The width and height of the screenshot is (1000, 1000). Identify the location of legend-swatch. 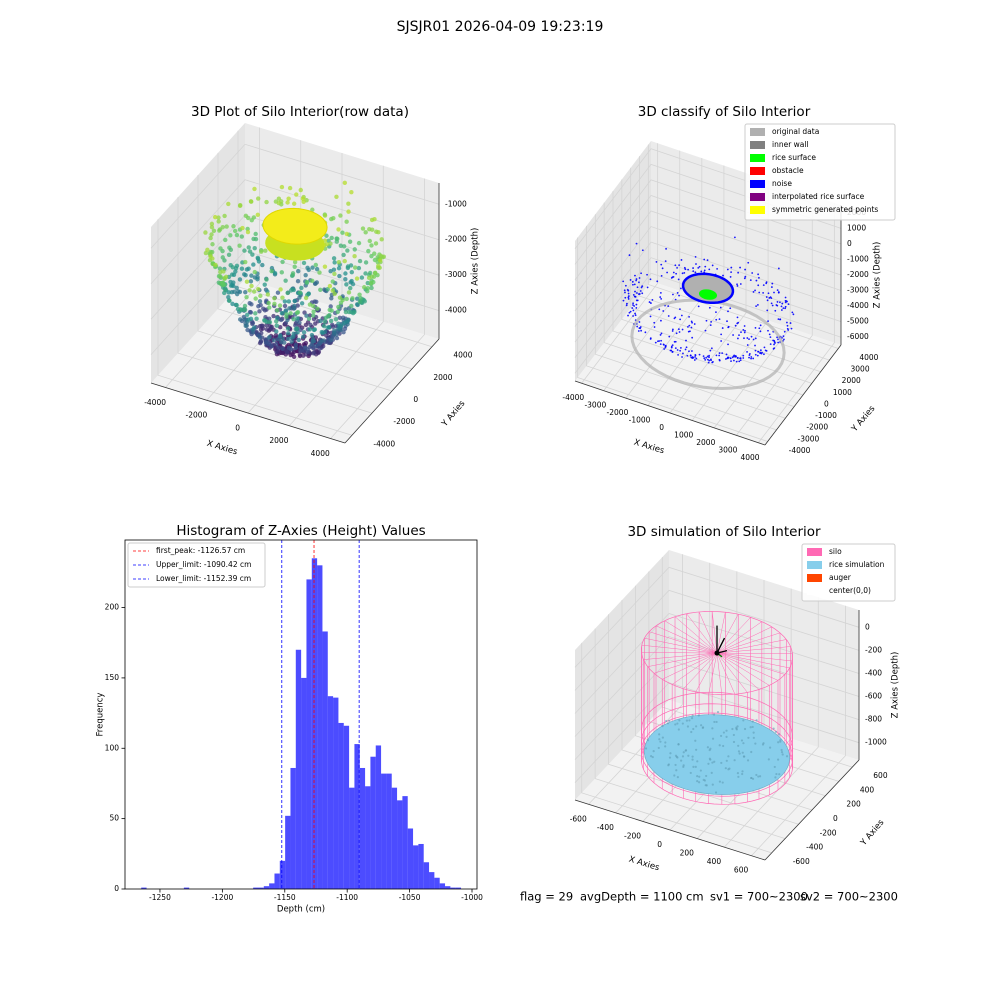
(814, 591).